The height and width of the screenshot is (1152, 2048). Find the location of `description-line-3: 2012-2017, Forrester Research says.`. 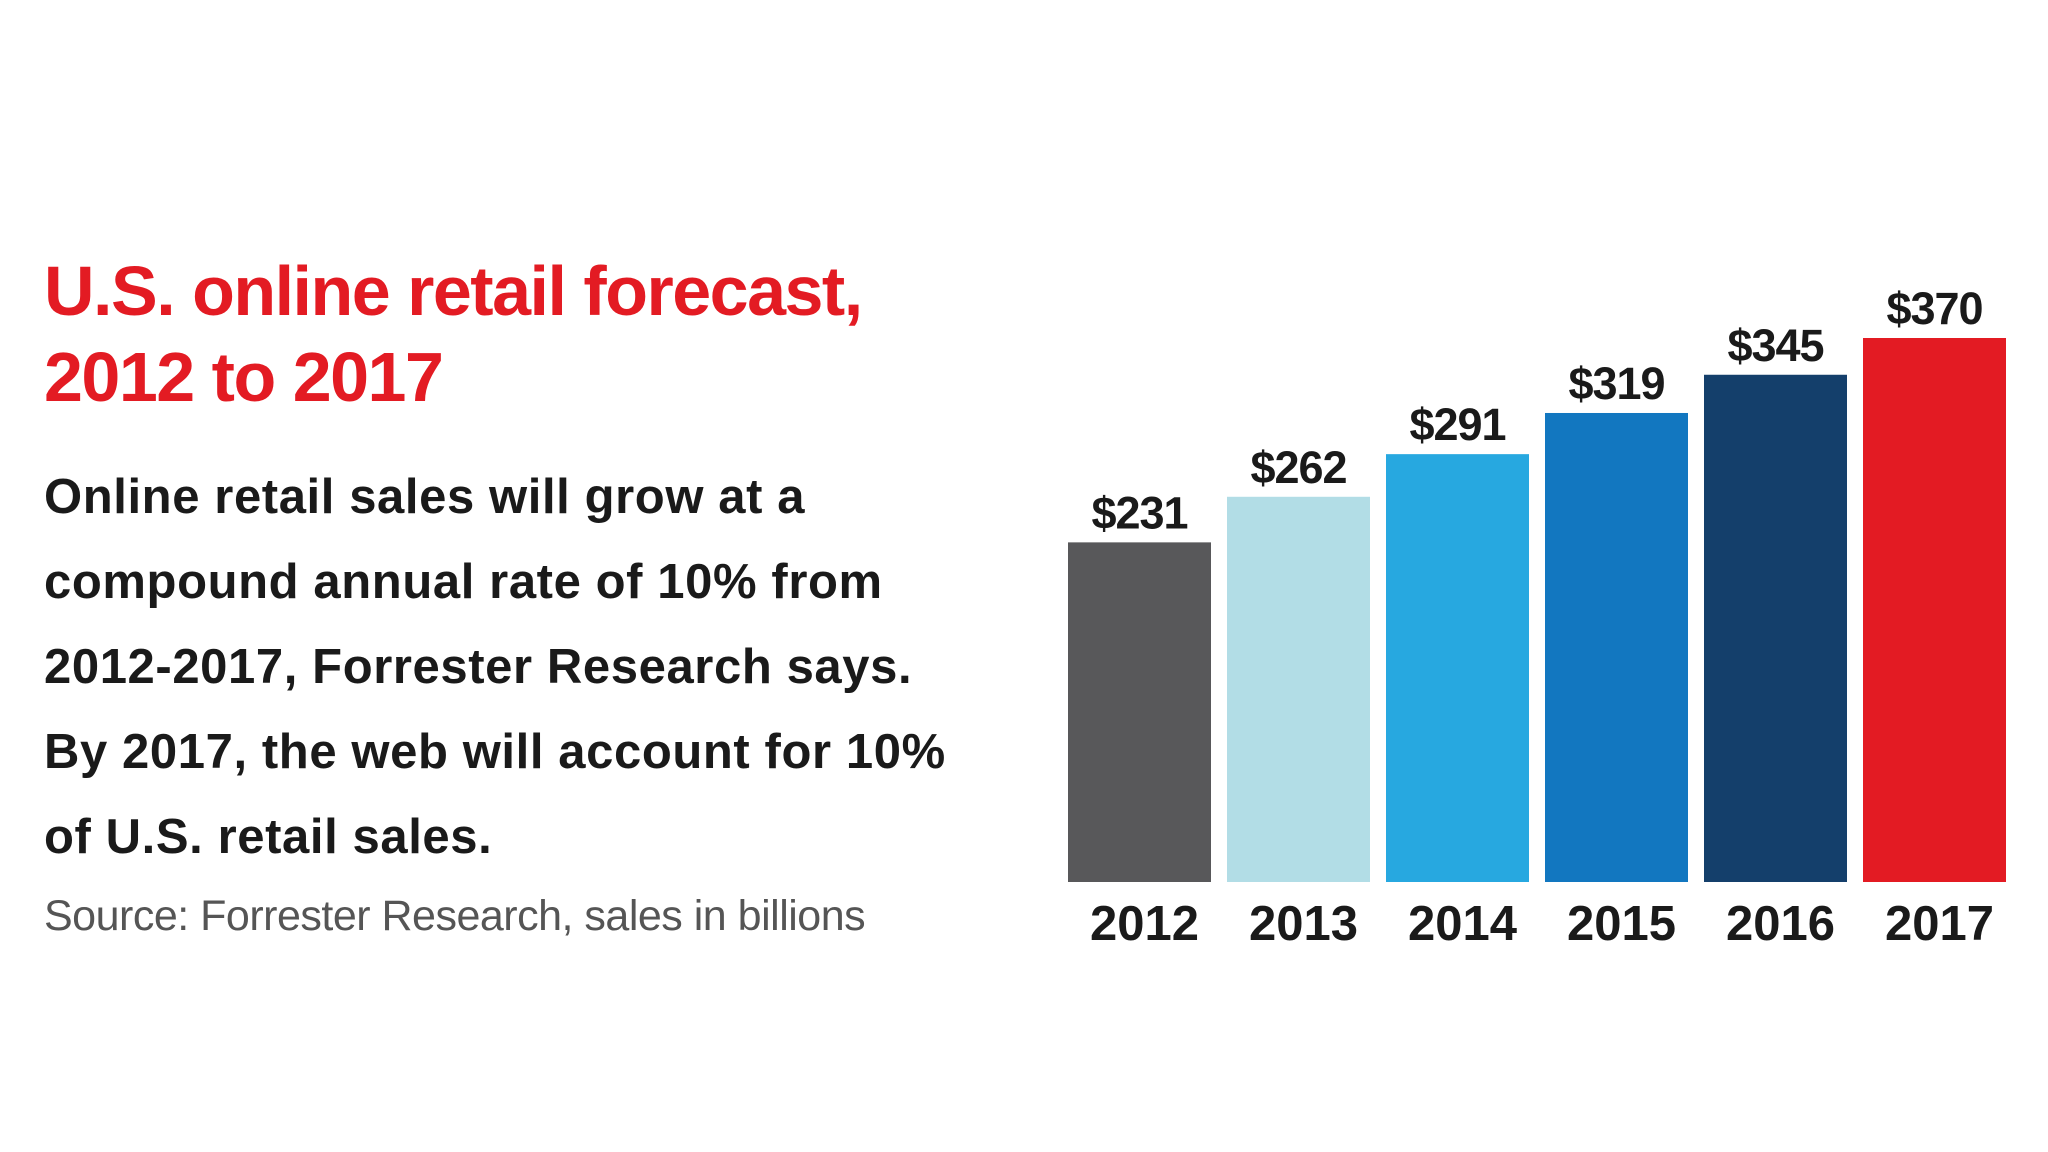

description-line-3: 2012-2017, Forrester Research says. is located at coordinates (478, 667).